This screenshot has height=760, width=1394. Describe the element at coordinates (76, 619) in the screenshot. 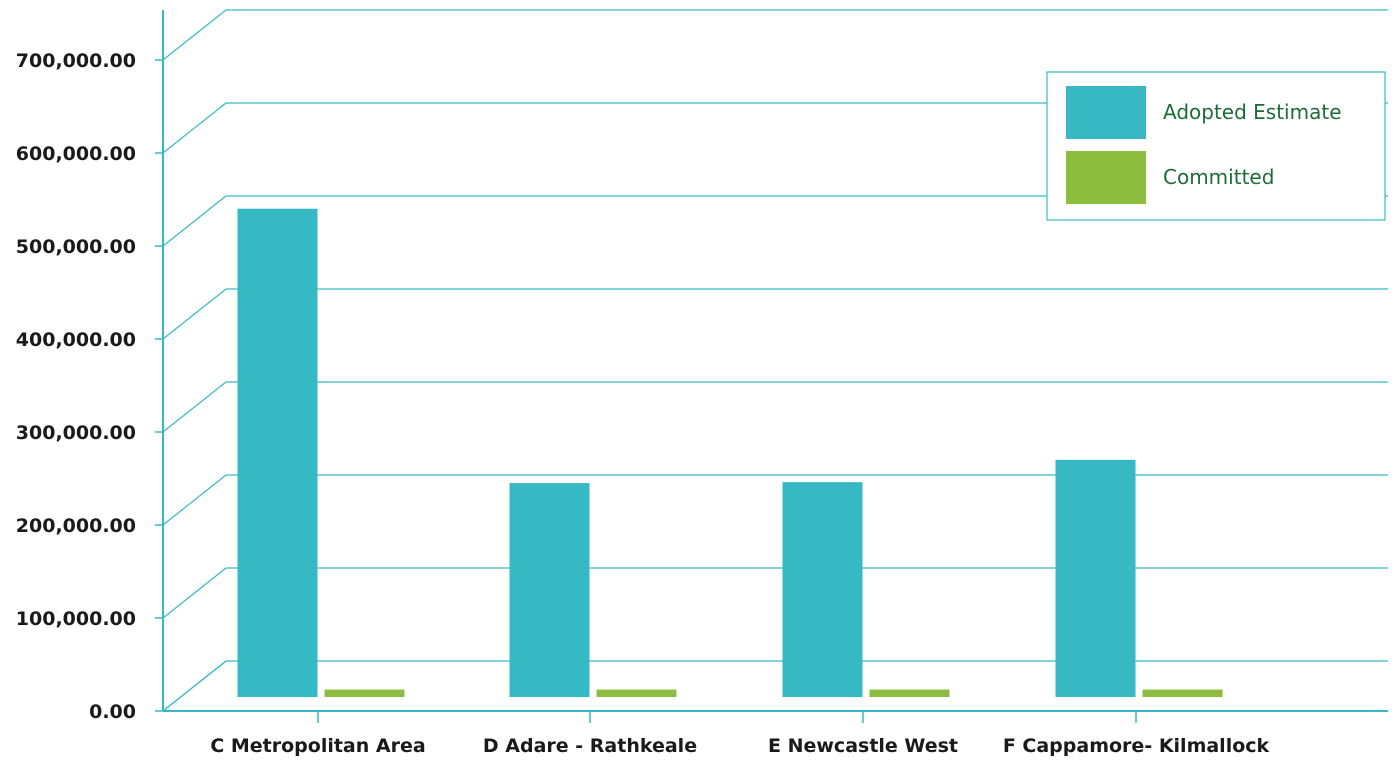

I see `y-tick-label: 100,000.00` at that location.